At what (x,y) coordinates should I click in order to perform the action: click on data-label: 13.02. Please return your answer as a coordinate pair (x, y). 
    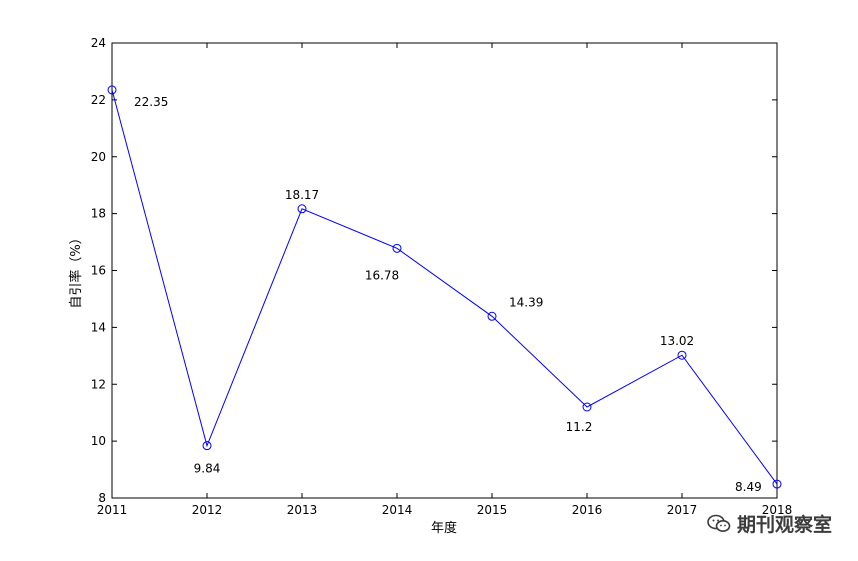
    Looking at the image, I should click on (677, 341).